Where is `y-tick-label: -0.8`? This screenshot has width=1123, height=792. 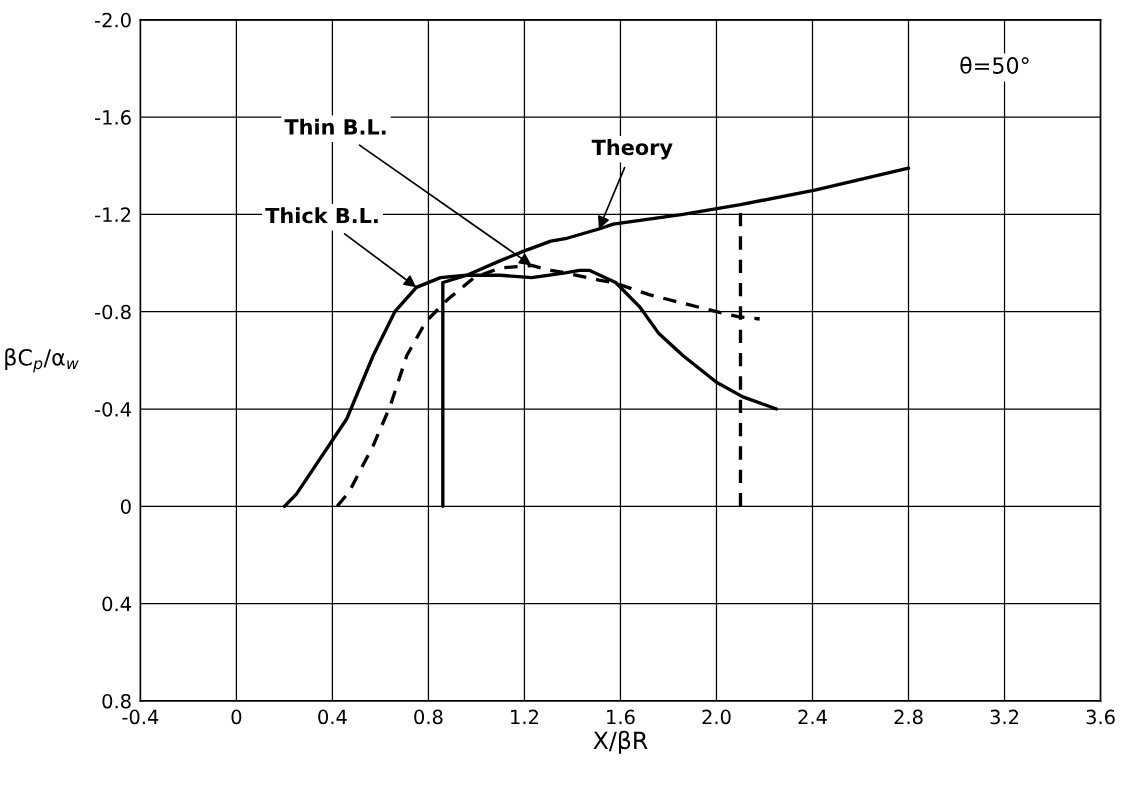 y-tick-label: -0.8 is located at coordinates (113, 312).